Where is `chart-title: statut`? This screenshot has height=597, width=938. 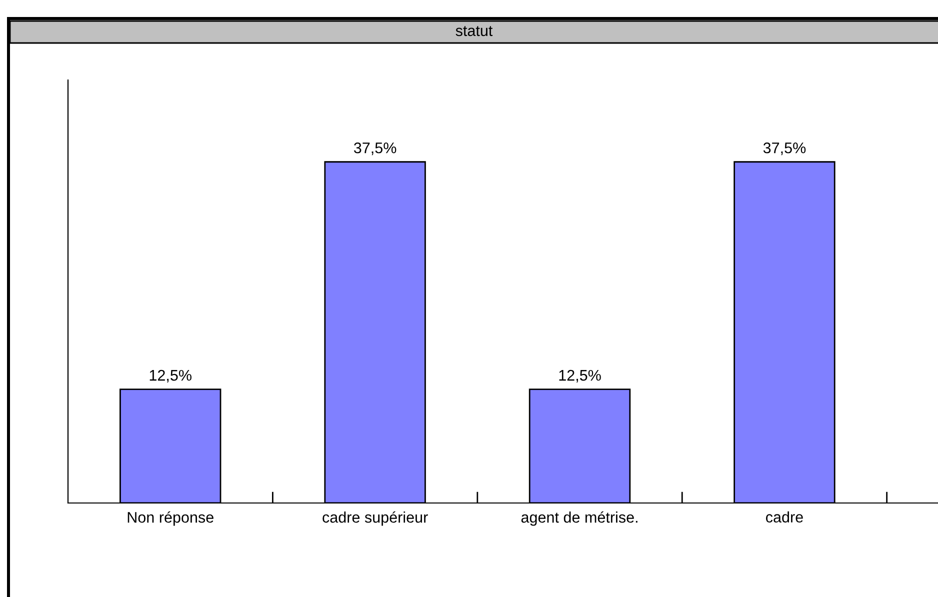
chart-title: statut is located at coordinates (474, 31).